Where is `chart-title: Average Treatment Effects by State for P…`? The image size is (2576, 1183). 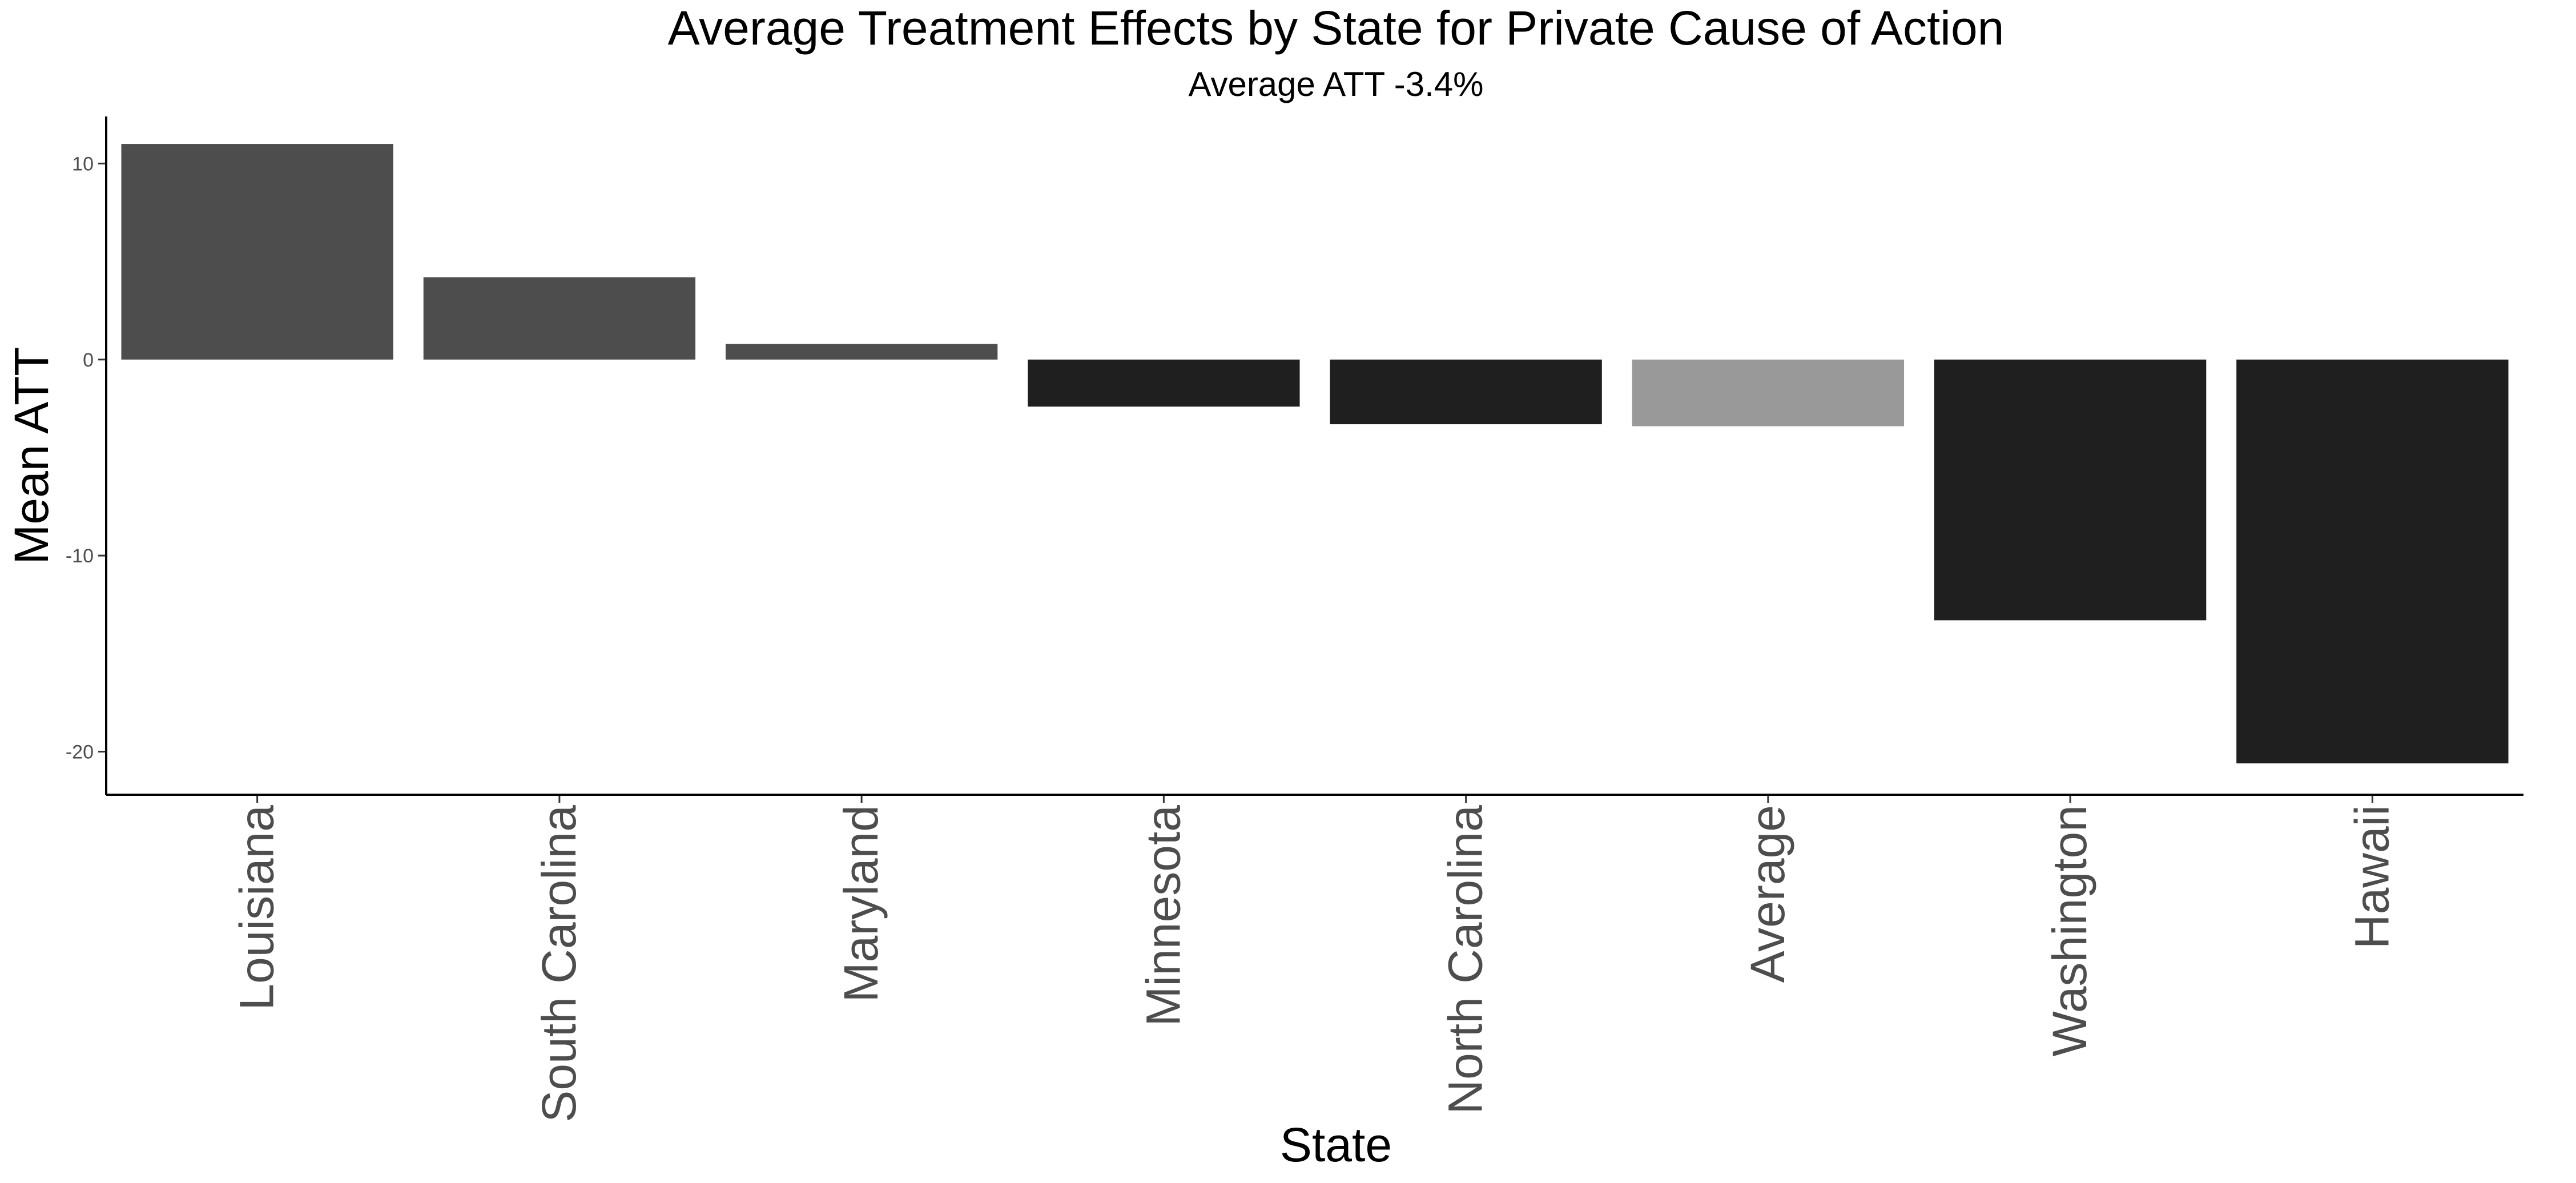
chart-title: Average Treatment Effects by State for P… is located at coordinates (1336, 28).